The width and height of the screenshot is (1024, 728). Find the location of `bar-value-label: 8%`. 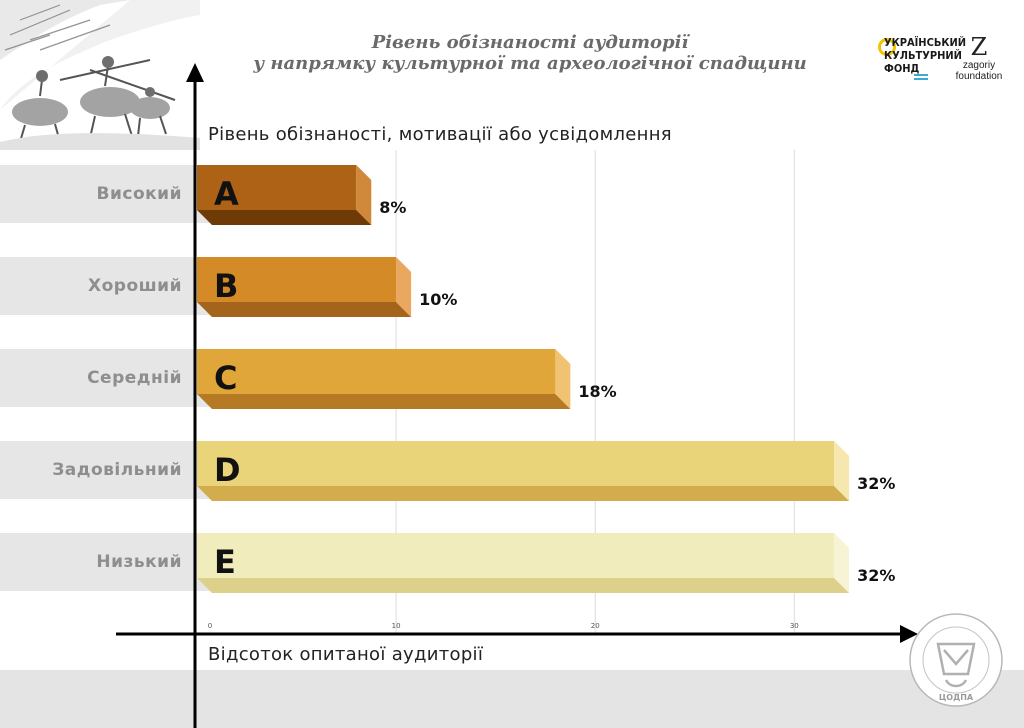

bar-value-label: 8% is located at coordinates (392, 207).